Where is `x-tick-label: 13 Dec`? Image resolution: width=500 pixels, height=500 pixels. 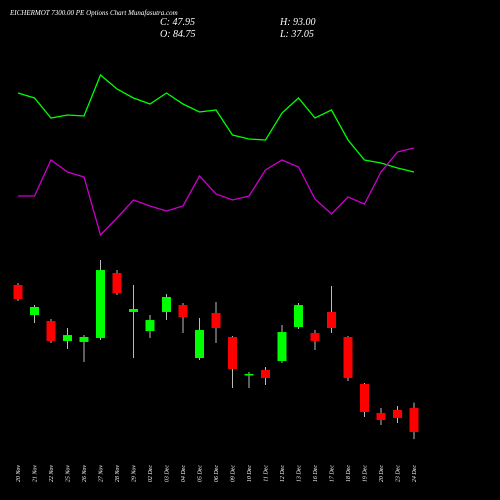
x-tick-label: 13 Dec is located at coordinates (300, 473).